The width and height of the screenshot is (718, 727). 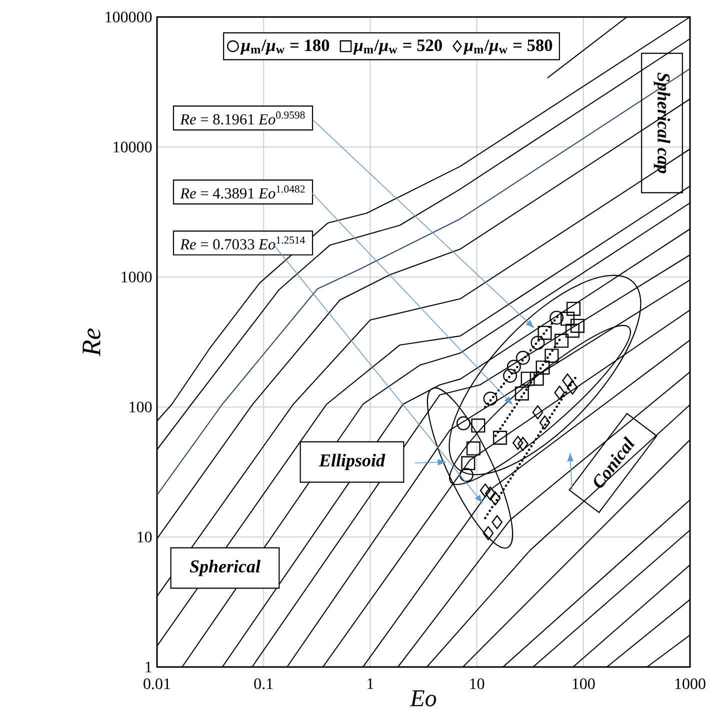 I want to click on y-tick-label: 100, so click(x=141, y=407).